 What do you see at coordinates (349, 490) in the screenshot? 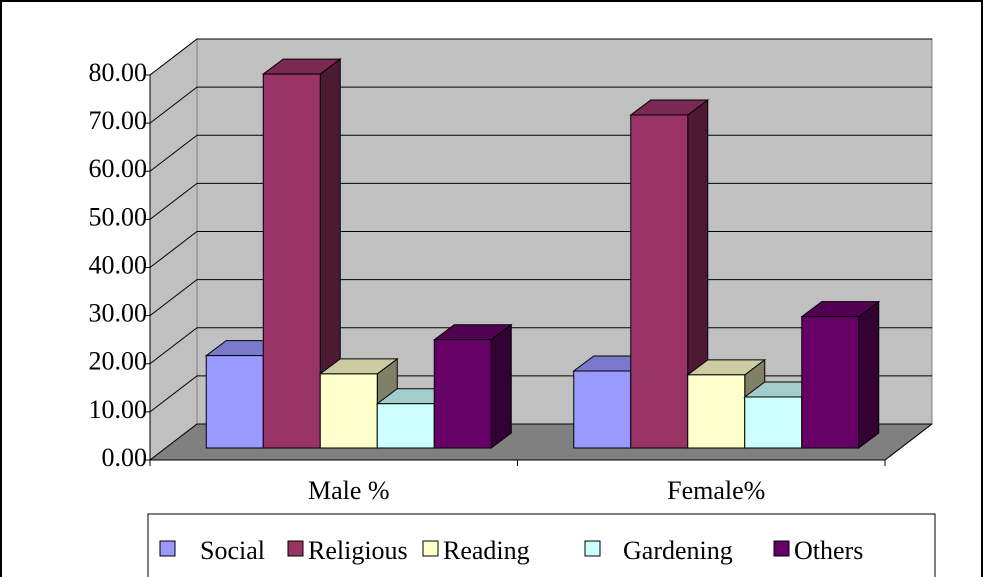
I see `x-tick-label: Male %` at bounding box center [349, 490].